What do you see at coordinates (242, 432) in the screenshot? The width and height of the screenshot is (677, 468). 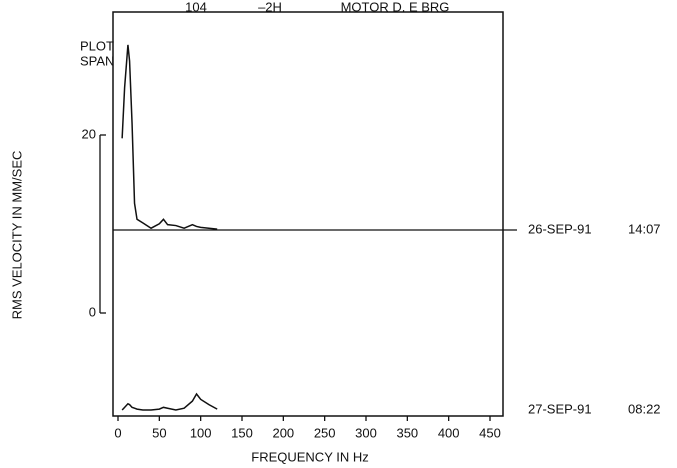 I see `x-tick-label: 150` at bounding box center [242, 432].